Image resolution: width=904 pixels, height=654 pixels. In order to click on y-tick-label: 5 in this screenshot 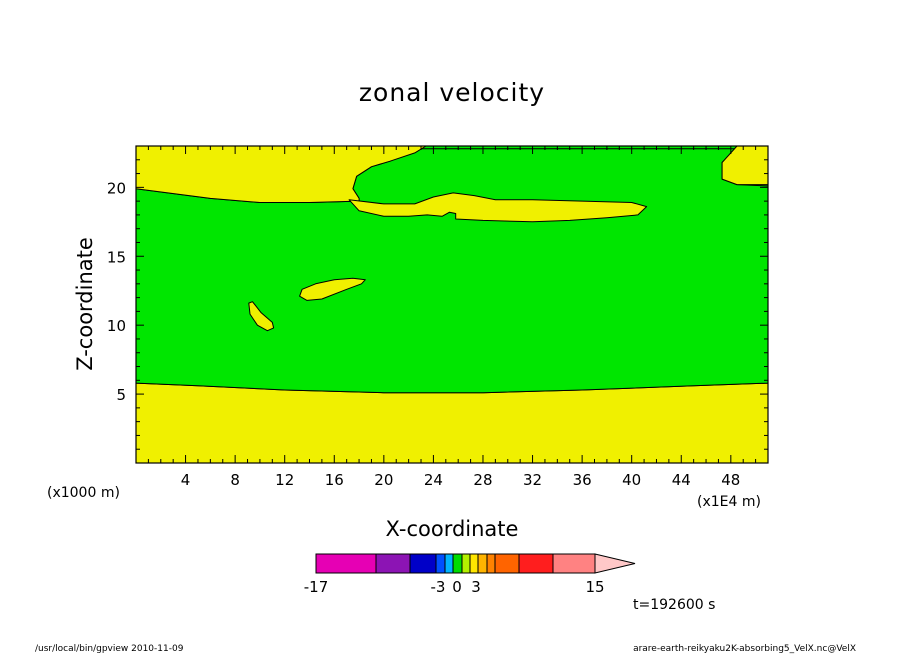, I will do `click(121, 395)`.